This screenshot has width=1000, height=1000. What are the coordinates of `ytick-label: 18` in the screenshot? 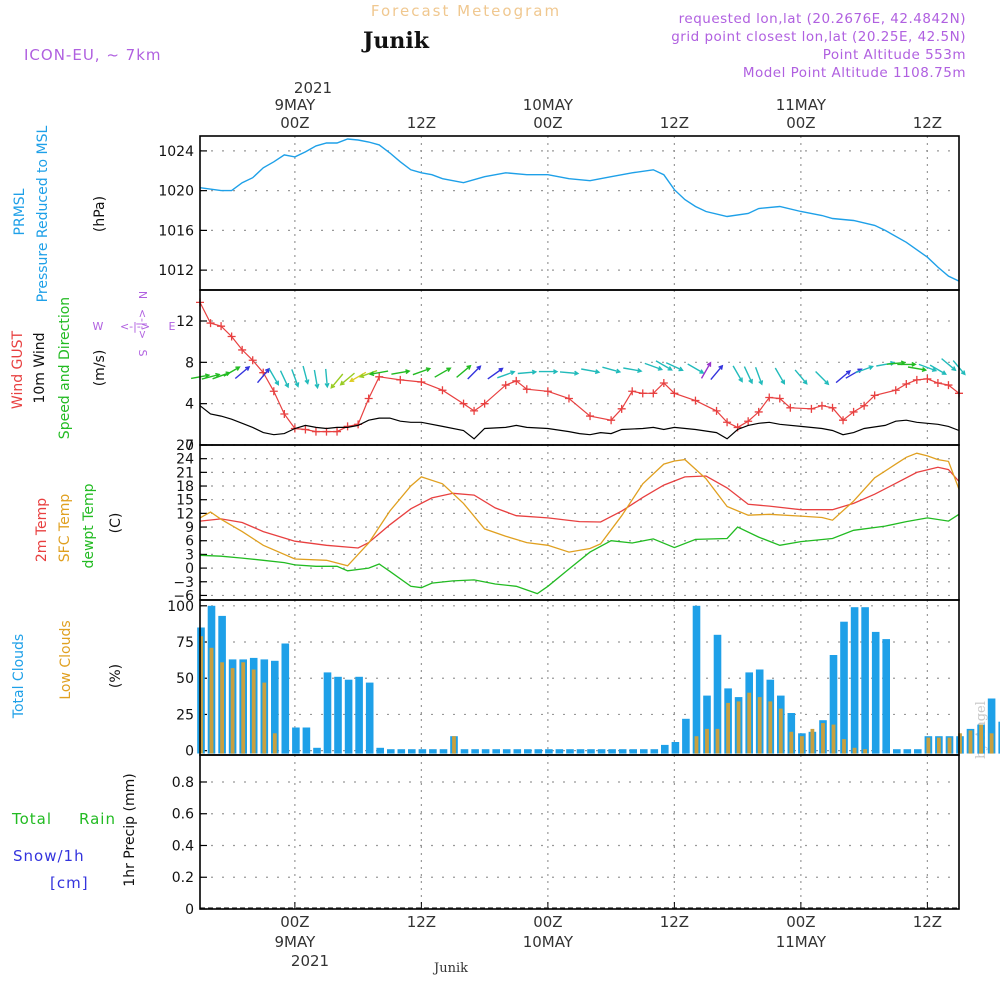 It's located at (185, 487).